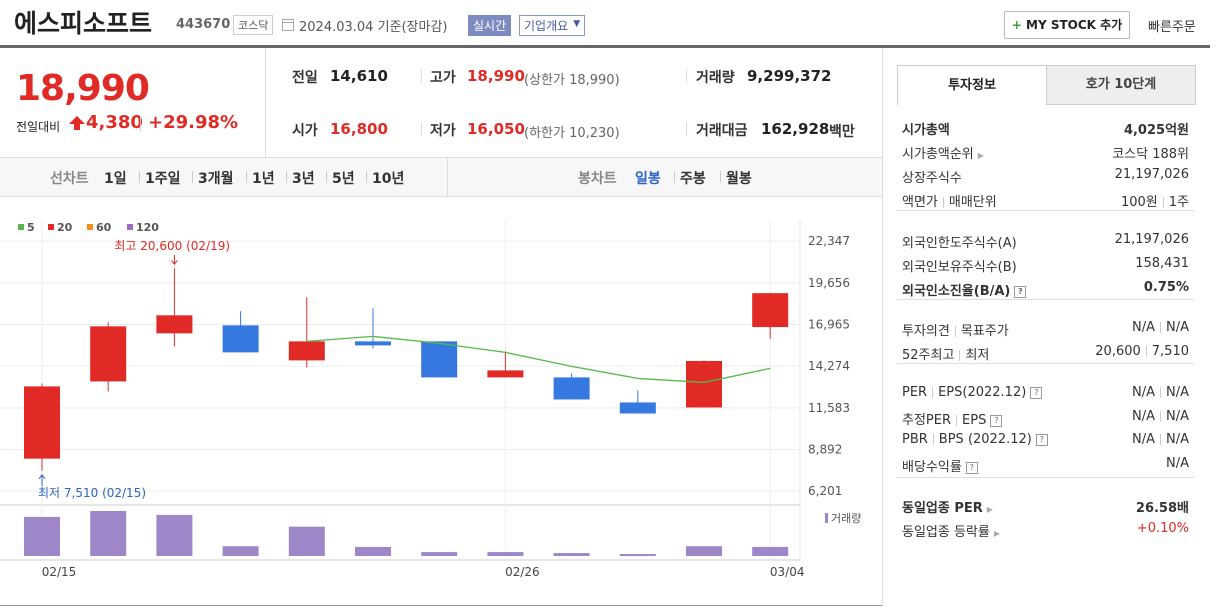 This screenshot has width=1227, height=609. Describe the element at coordinates (253, 25) in the screenshot. I see `market-badge: 코스닥` at that location.